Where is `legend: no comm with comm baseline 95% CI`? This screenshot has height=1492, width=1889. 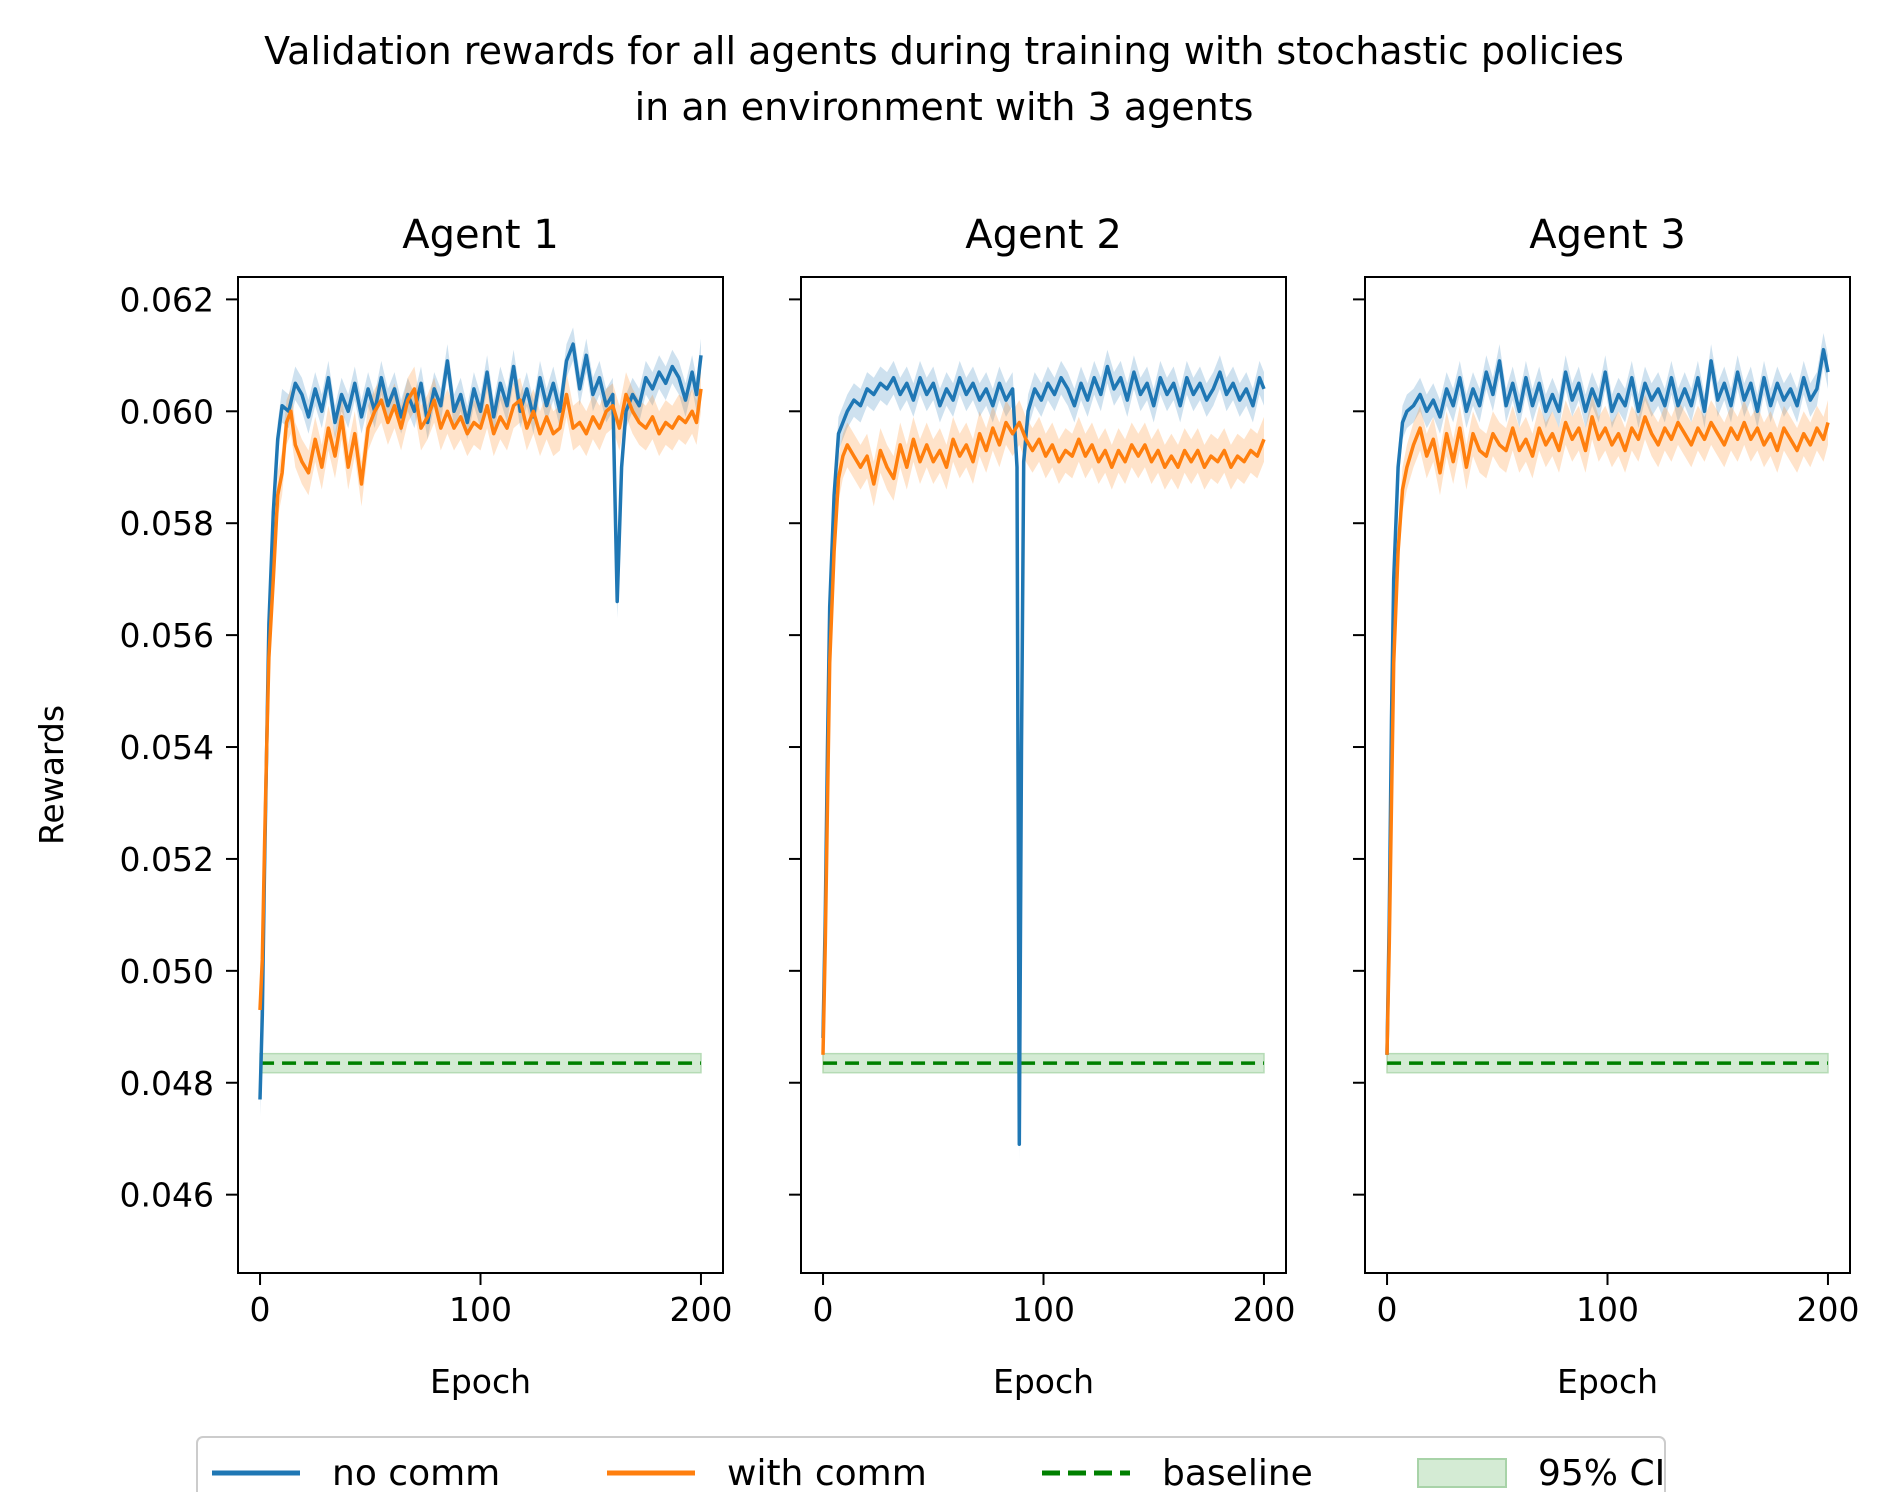
legend: no comm with comm baseline 95% CI is located at coordinates (931, 1464).